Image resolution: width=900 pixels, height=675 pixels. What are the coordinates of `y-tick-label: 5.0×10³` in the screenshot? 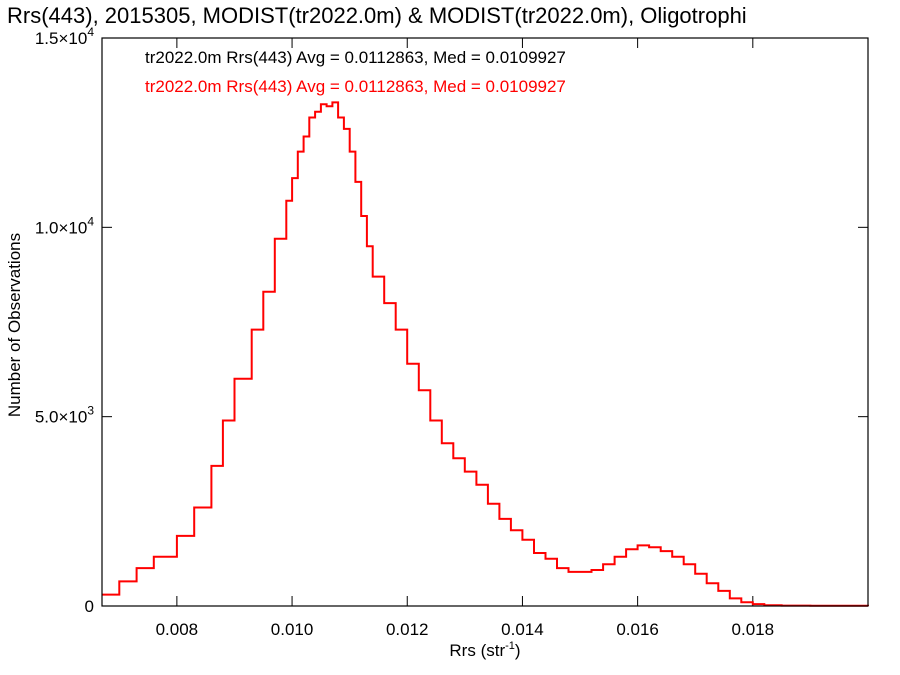 It's located at (64, 415).